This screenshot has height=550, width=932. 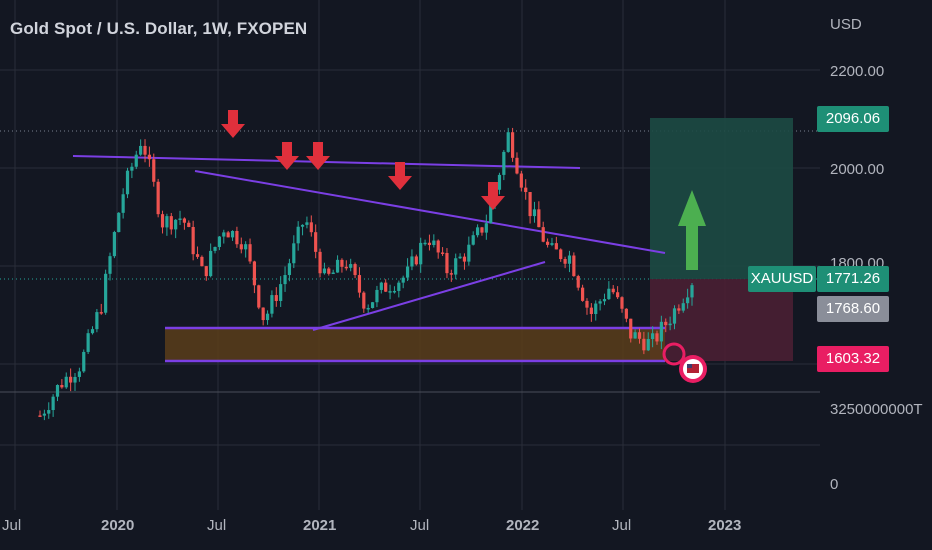 I want to click on descending-trendline, so click(x=430, y=212).